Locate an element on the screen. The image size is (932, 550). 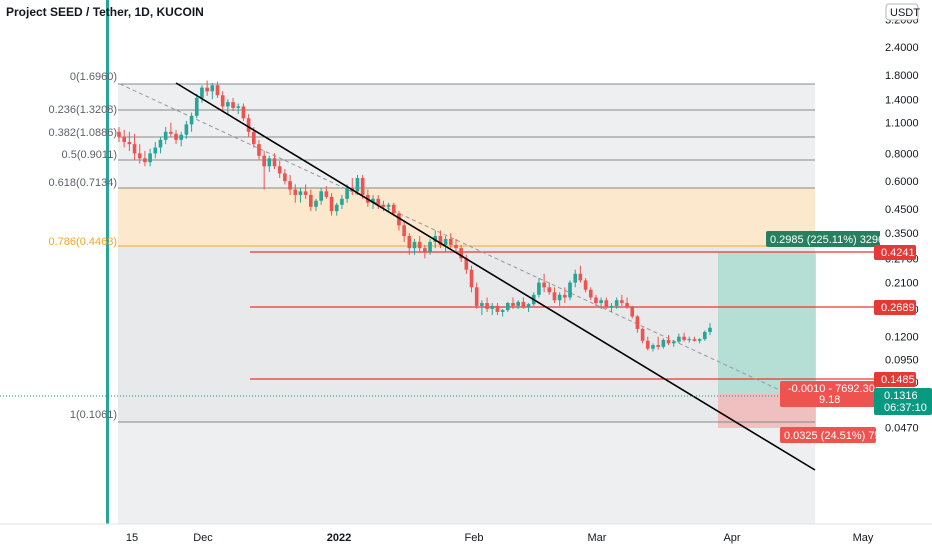
currency-badge: USDT is located at coordinates (902, 12).